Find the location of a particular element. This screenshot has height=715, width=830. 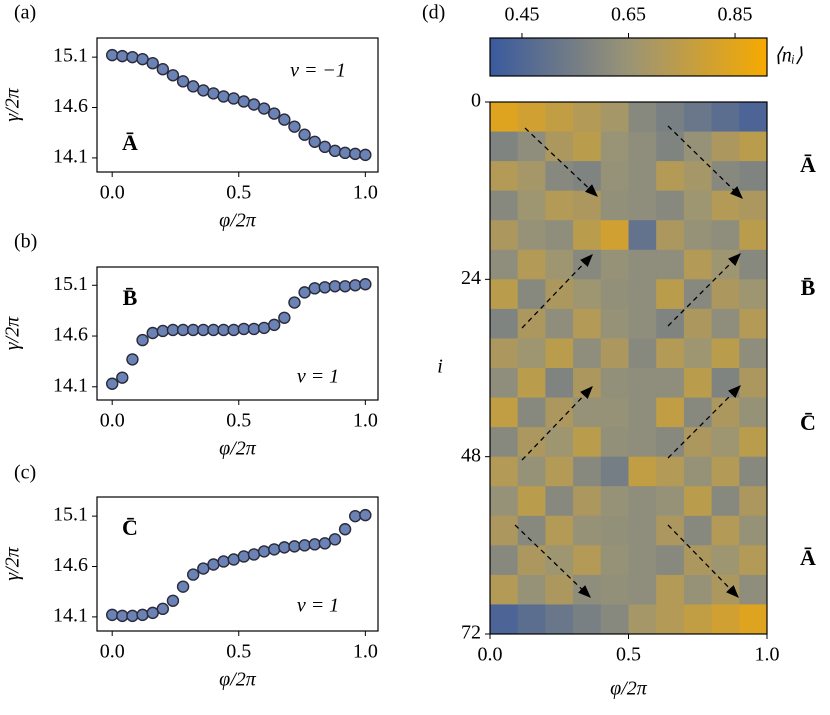

y-tick-label: 0 is located at coordinates (476, 101).